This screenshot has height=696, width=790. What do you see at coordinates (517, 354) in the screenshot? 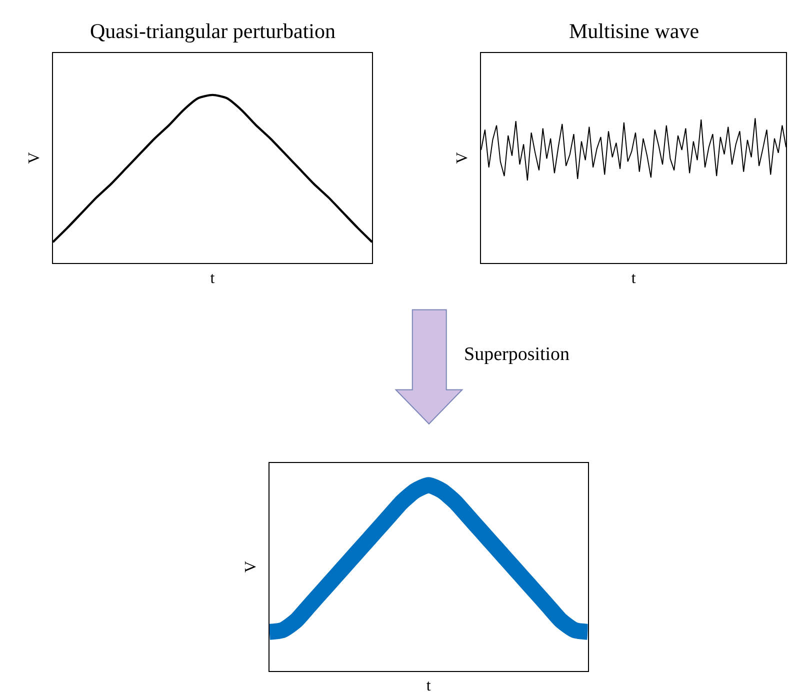
I see `text: Superposition` at bounding box center [517, 354].